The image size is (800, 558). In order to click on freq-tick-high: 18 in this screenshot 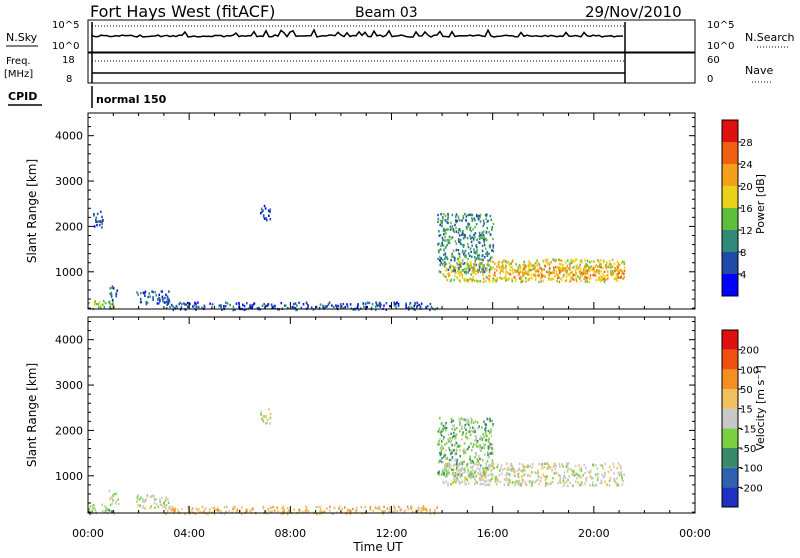, I will do `click(68, 60)`.